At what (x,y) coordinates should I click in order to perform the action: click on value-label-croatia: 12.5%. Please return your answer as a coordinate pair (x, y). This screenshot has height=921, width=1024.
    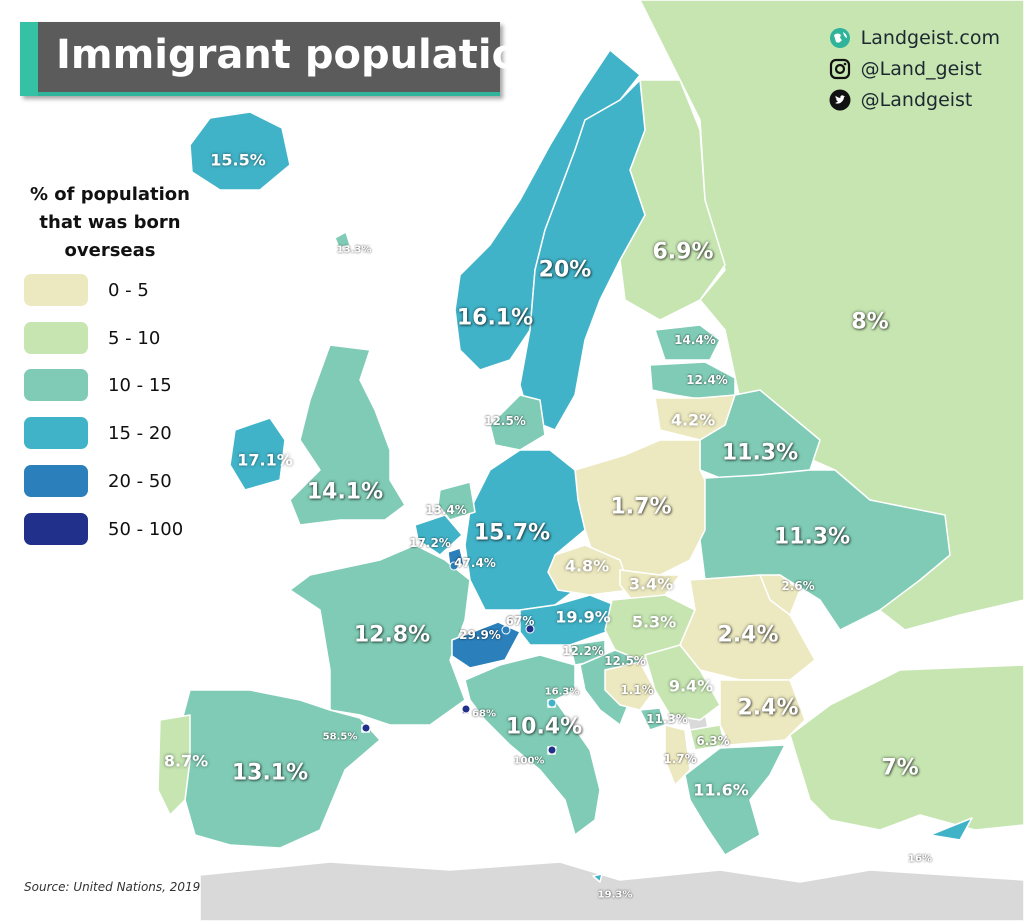
    Looking at the image, I should click on (625, 661).